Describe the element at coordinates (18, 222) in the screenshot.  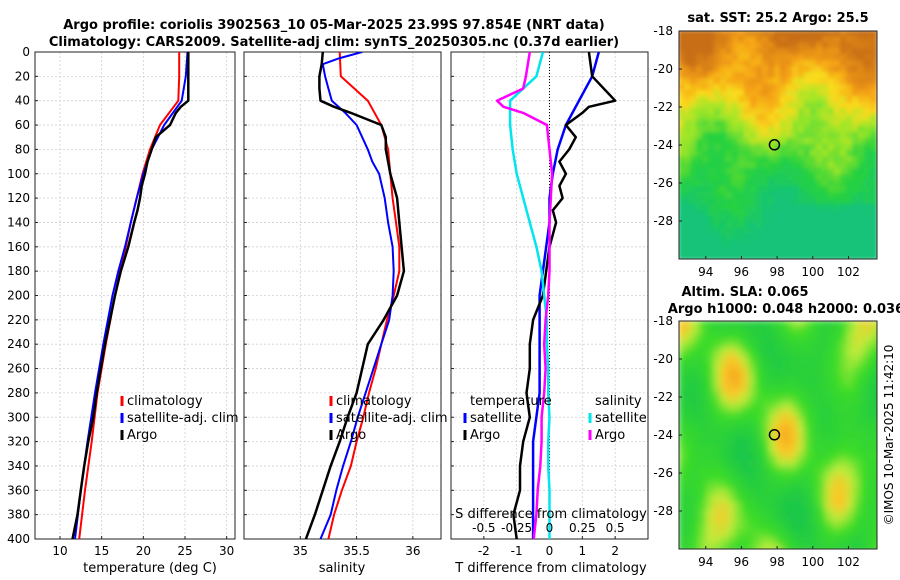
I see `y-tick-label: 140` at that location.